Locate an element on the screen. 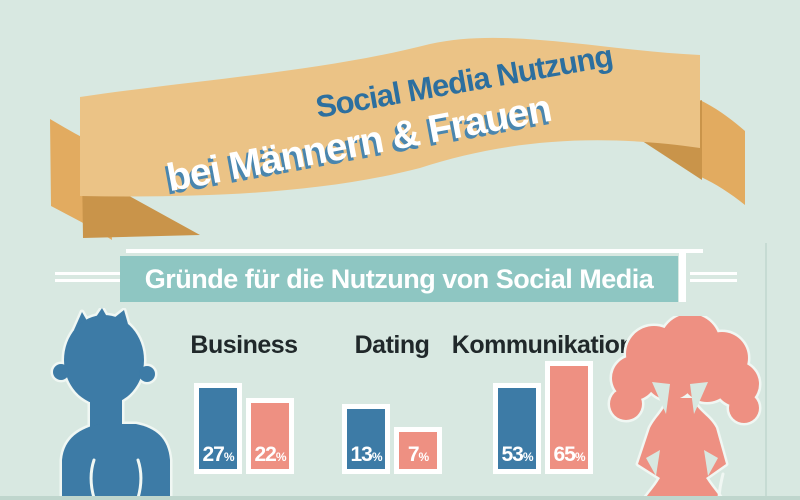  category-label-business: Business is located at coordinates (244, 345).